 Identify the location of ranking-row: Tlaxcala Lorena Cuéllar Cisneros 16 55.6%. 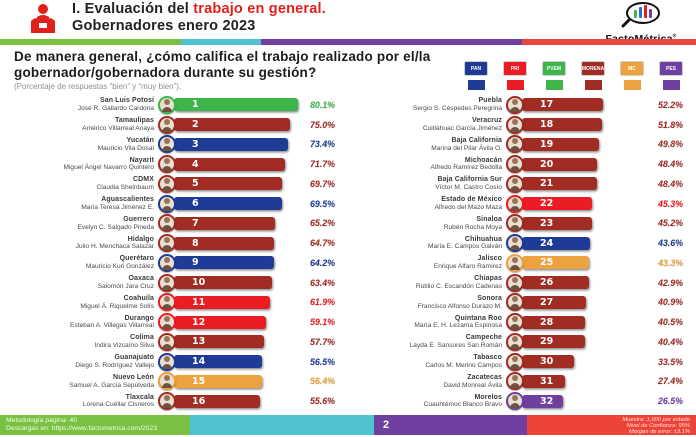
(173, 401).